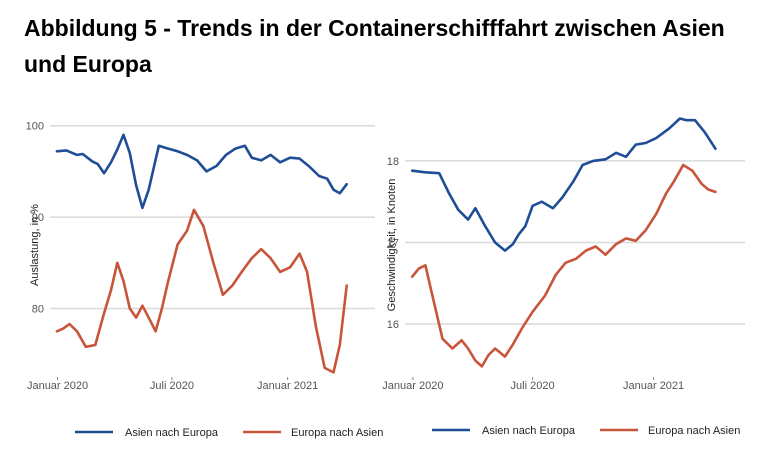 The width and height of the screenshot is (770, 455). What do you see at coordinates (393, 325) in the screenshot?
I see `y-tick-label: 16` at bounding box center [393, 325].